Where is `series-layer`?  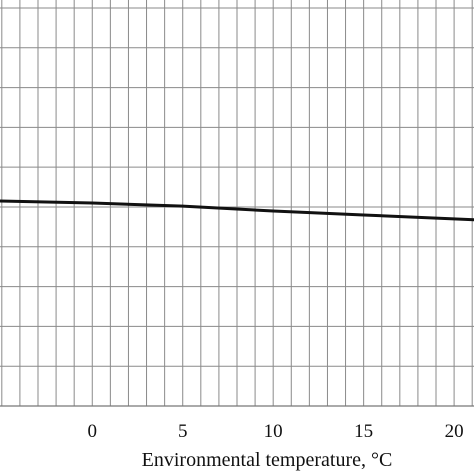
series-layer is located at coordinates (237, 210).